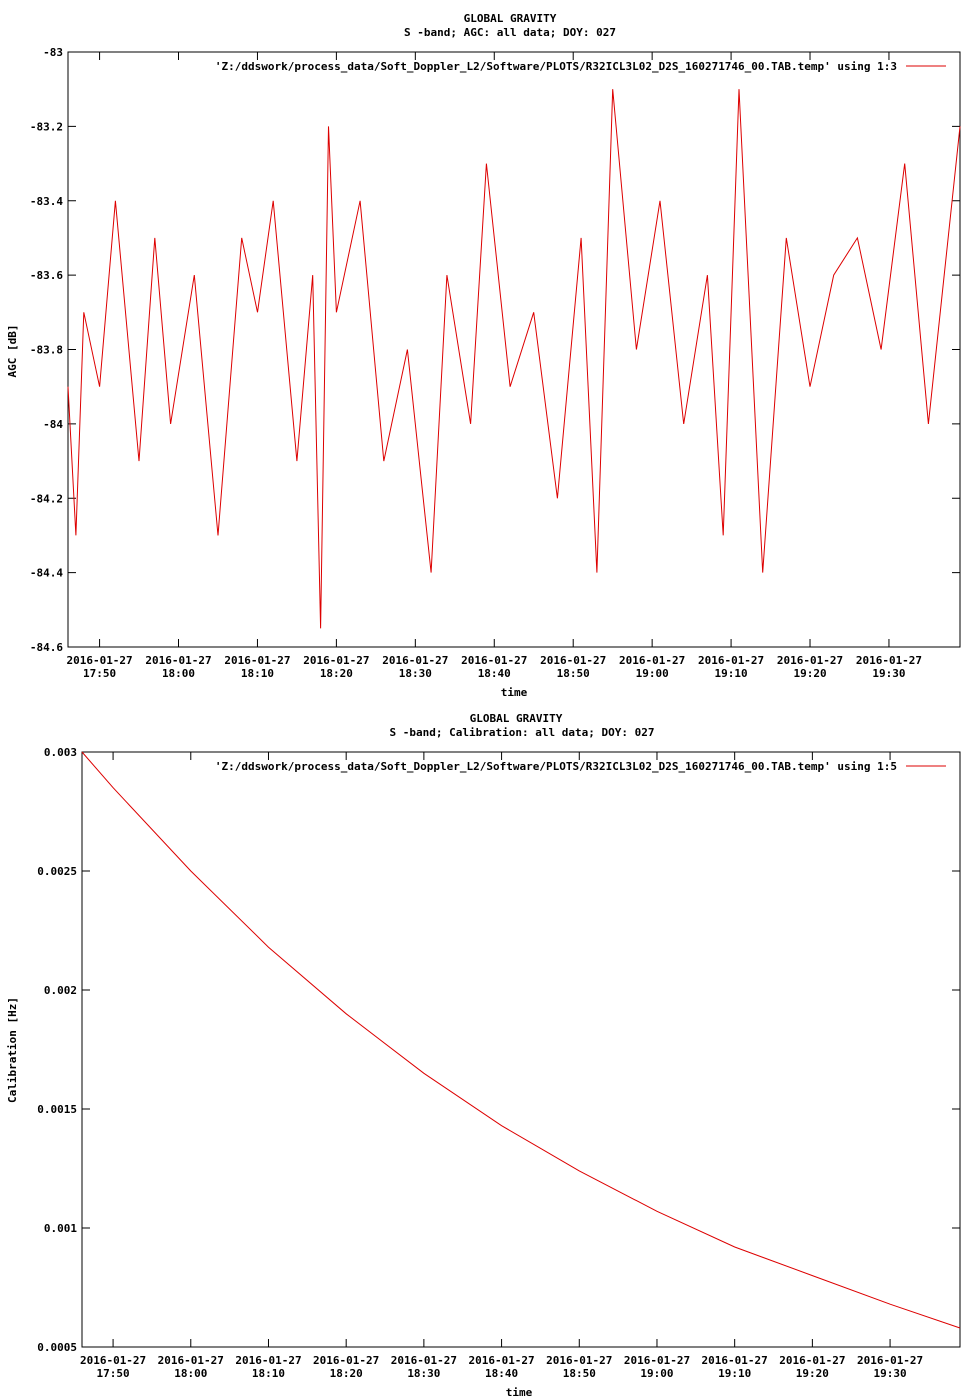 The width and height of the screenshot is (980, 1400). Describe the element at coordinates (12, 351) in the screenshot. I see `agc-y-axis-label: AGC [dB]` at that location.